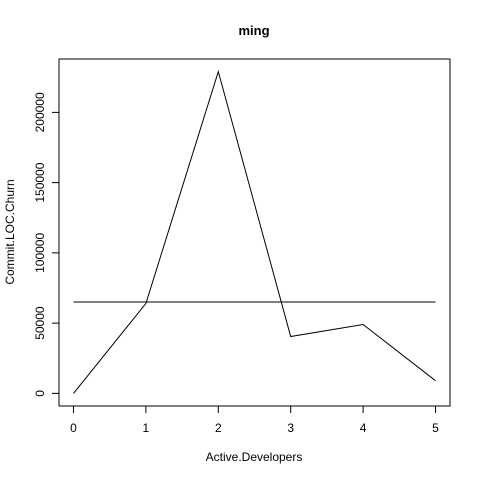  I want to click on x-tick-label-5: 5, so click(435, 428).